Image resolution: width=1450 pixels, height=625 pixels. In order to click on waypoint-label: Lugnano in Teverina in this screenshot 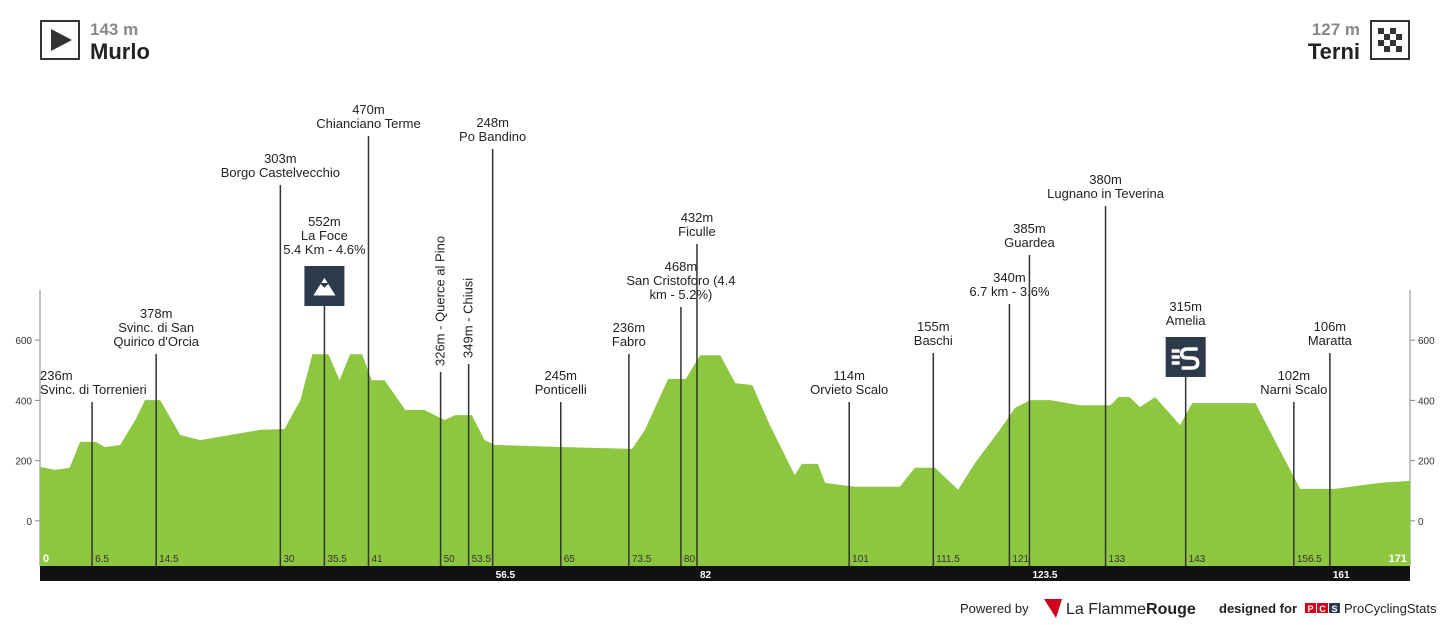, I will do `click(1106, 193)`.